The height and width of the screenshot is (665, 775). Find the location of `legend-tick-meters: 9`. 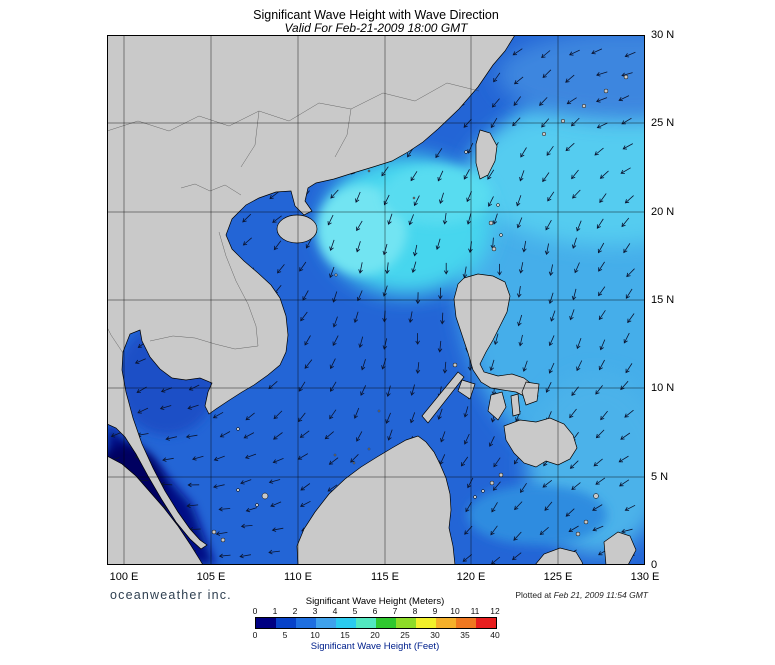

legend-tick-meters: 9 is located at coordinates (435, 611).